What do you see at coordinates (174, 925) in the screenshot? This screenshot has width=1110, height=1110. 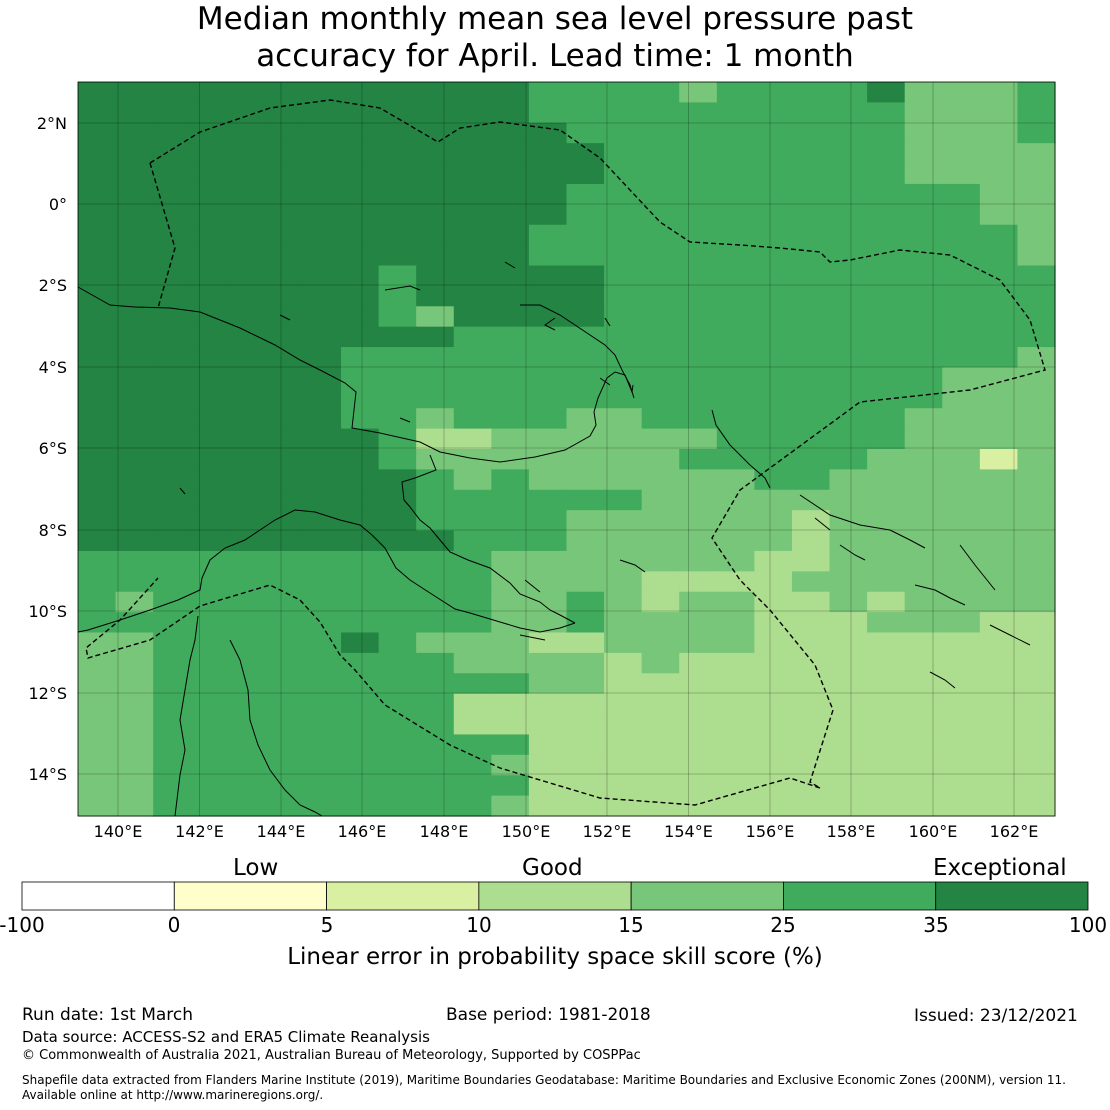 I see `colorbar-tick: 0` at bounding box center [174, 925].